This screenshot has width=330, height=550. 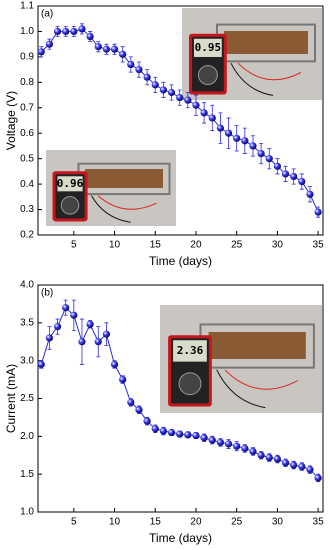 I want to click on y-axis-label: Current (mA), so click(x=11, y=398).